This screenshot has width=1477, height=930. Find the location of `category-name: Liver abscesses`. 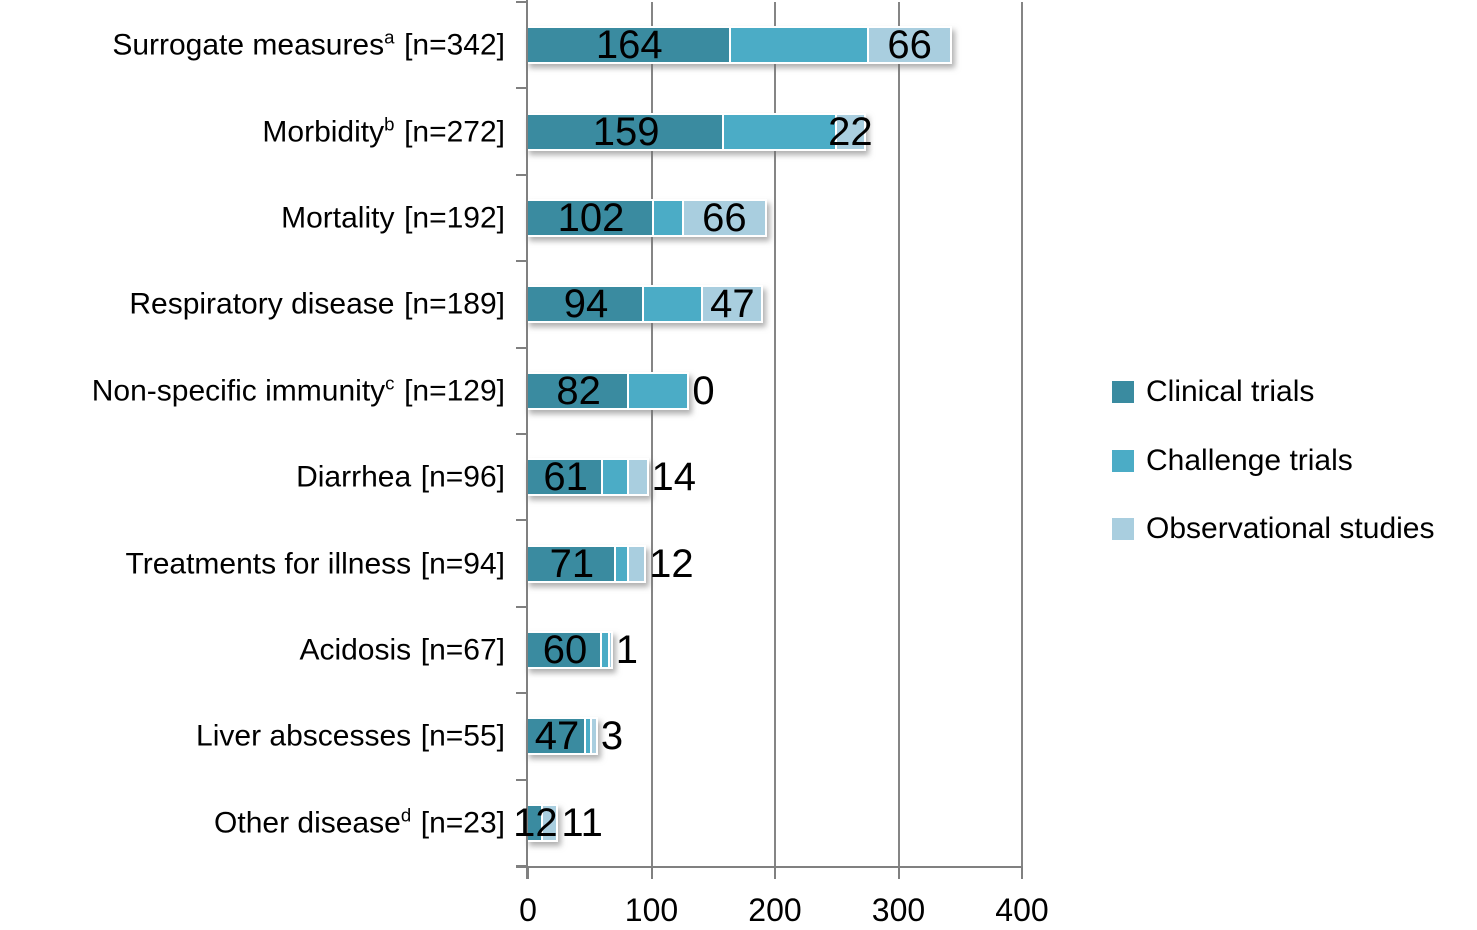

category-name: Liver abscesses is located at coordinates (304, 736).